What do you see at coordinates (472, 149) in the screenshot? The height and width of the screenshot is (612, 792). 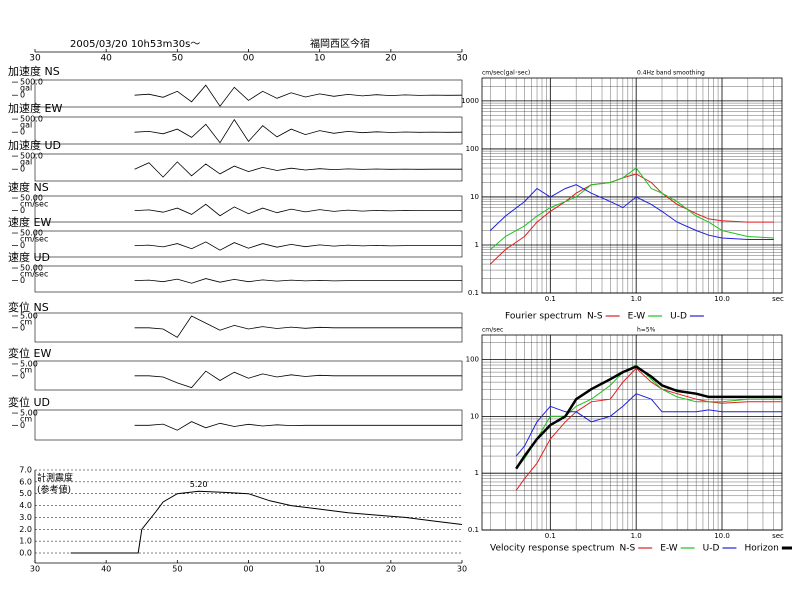 I see `y-tick-label: 100` at bounding box center [472, 149].